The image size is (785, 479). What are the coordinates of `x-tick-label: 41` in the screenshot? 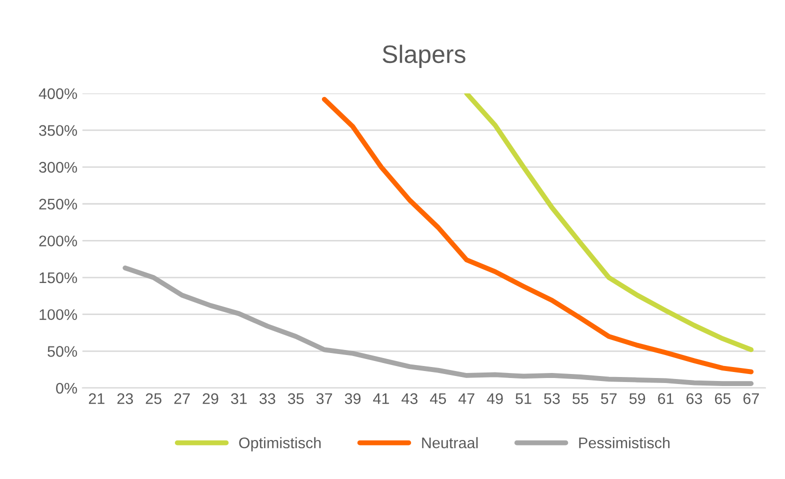 It's located at (381, 398).